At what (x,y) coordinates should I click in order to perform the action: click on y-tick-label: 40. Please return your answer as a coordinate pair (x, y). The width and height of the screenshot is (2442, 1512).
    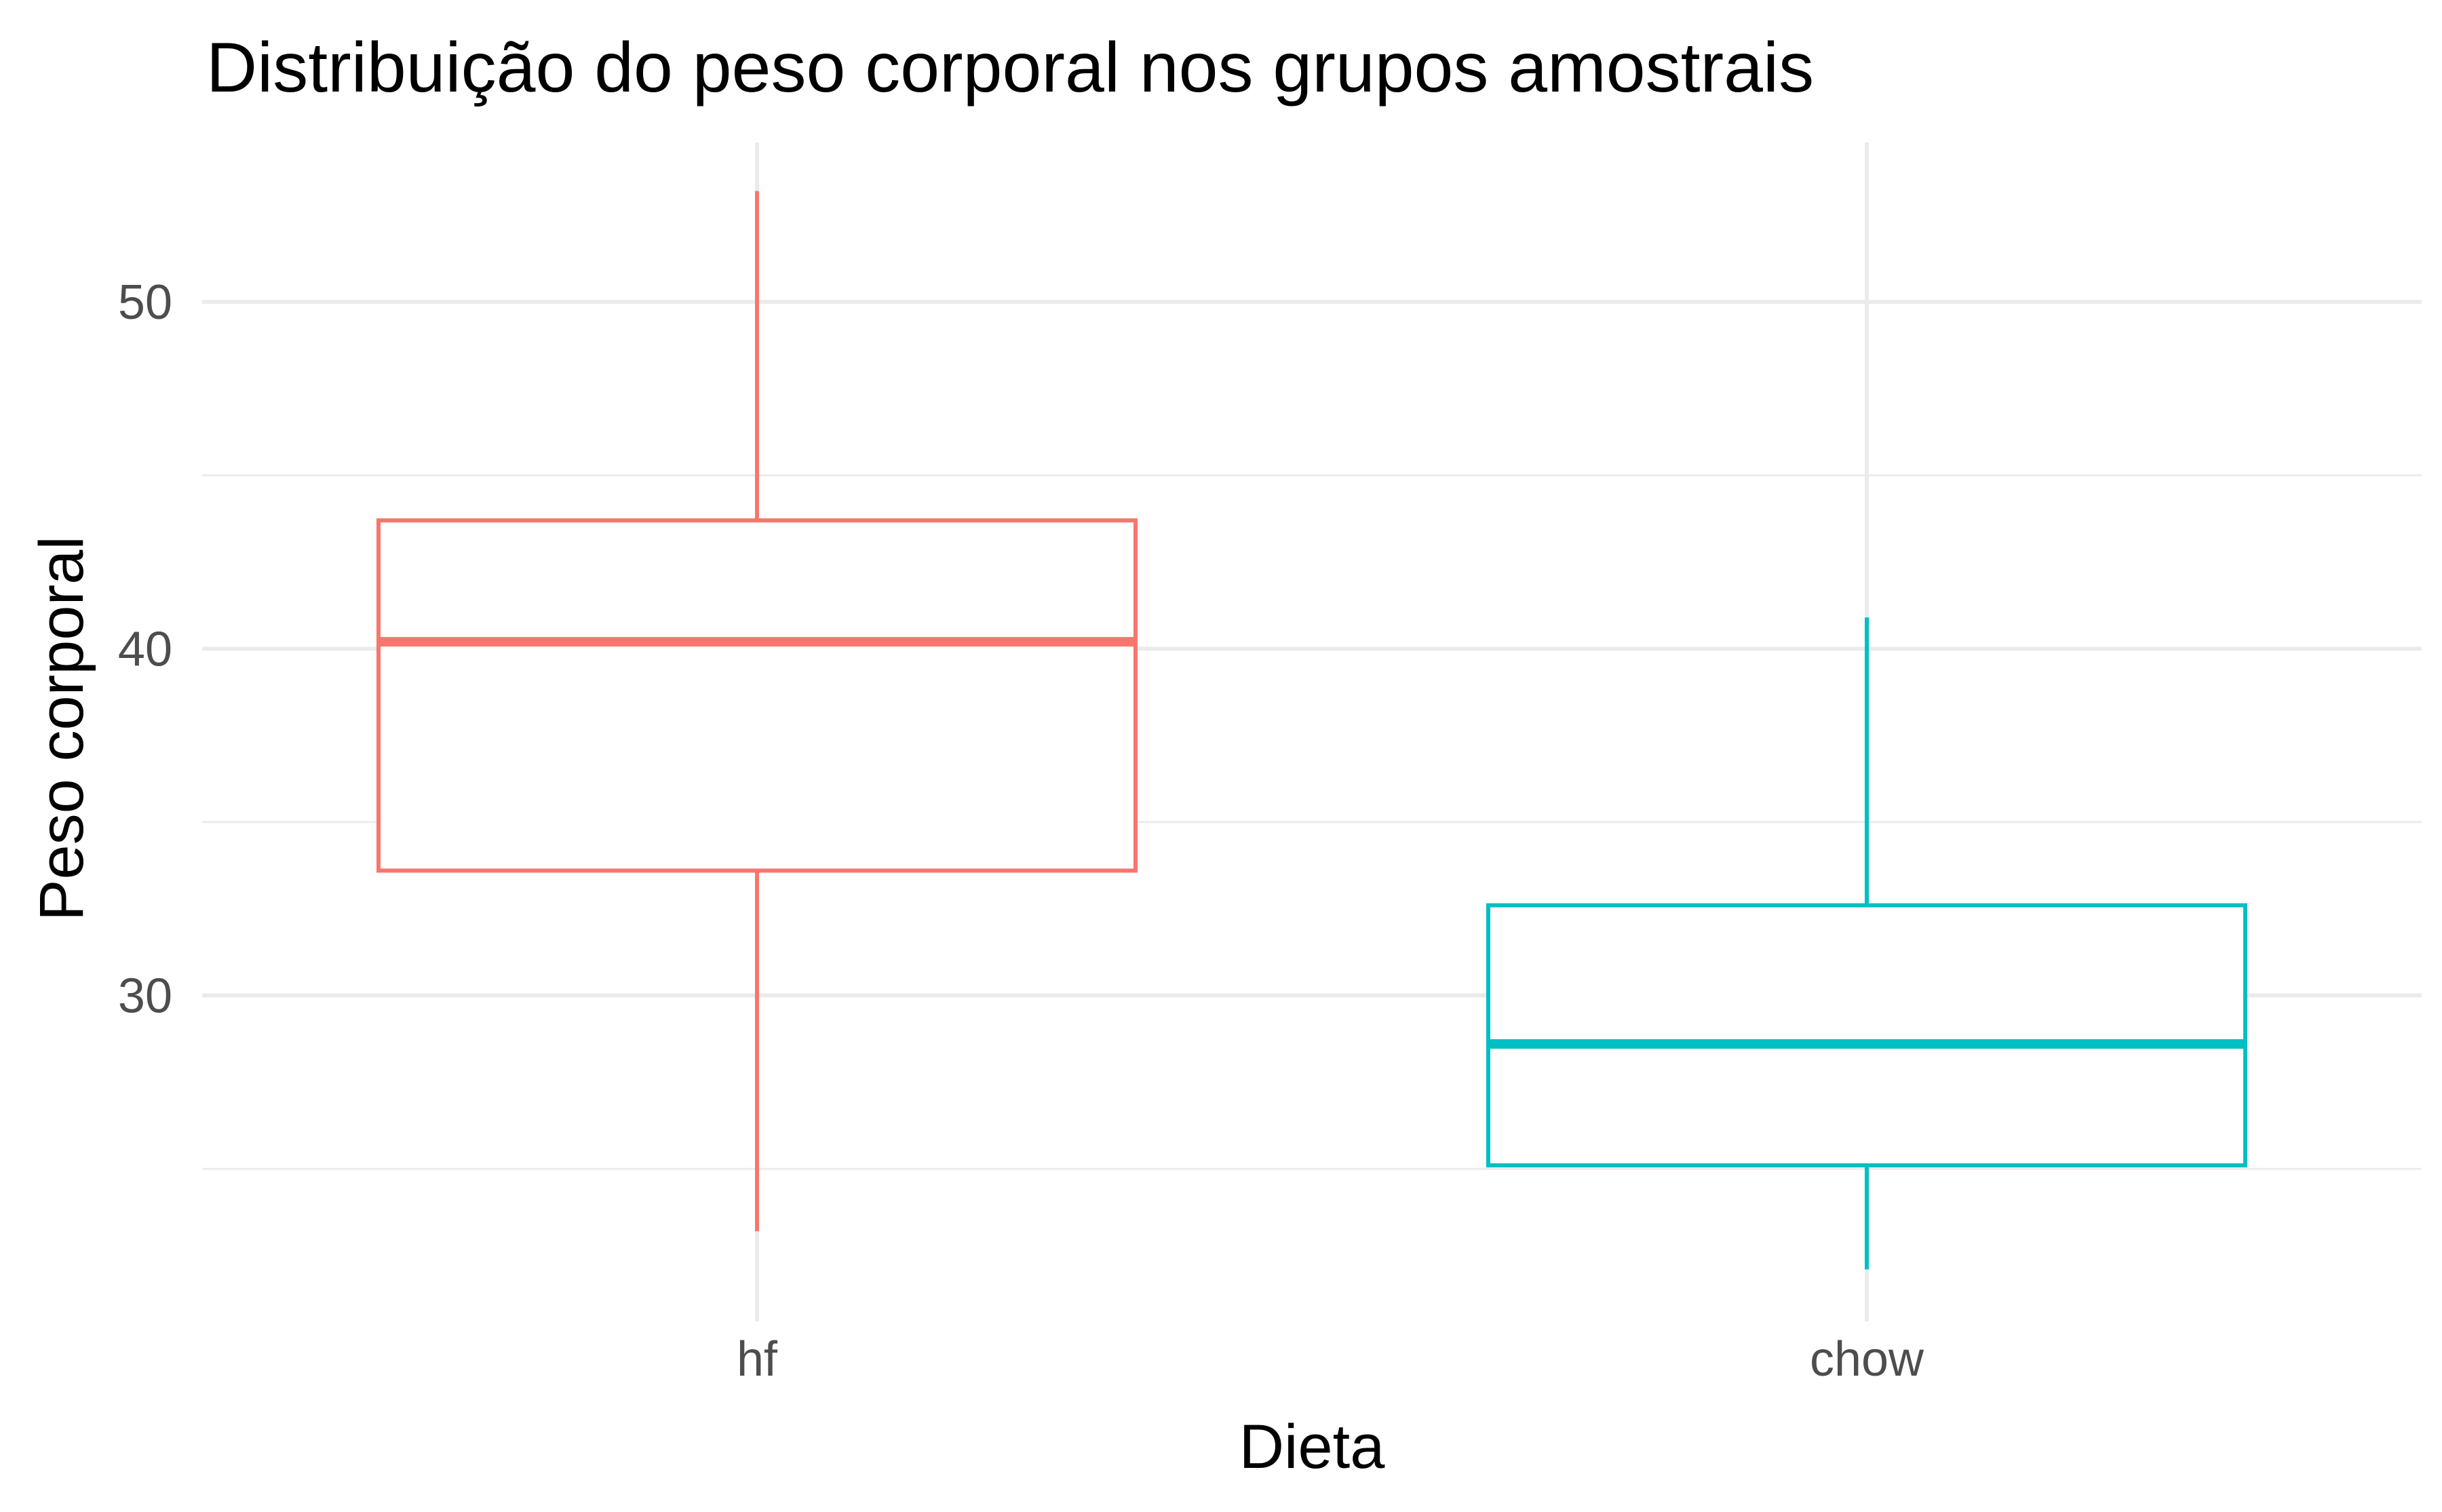
    Looking at the image, I should click on (145, 649).